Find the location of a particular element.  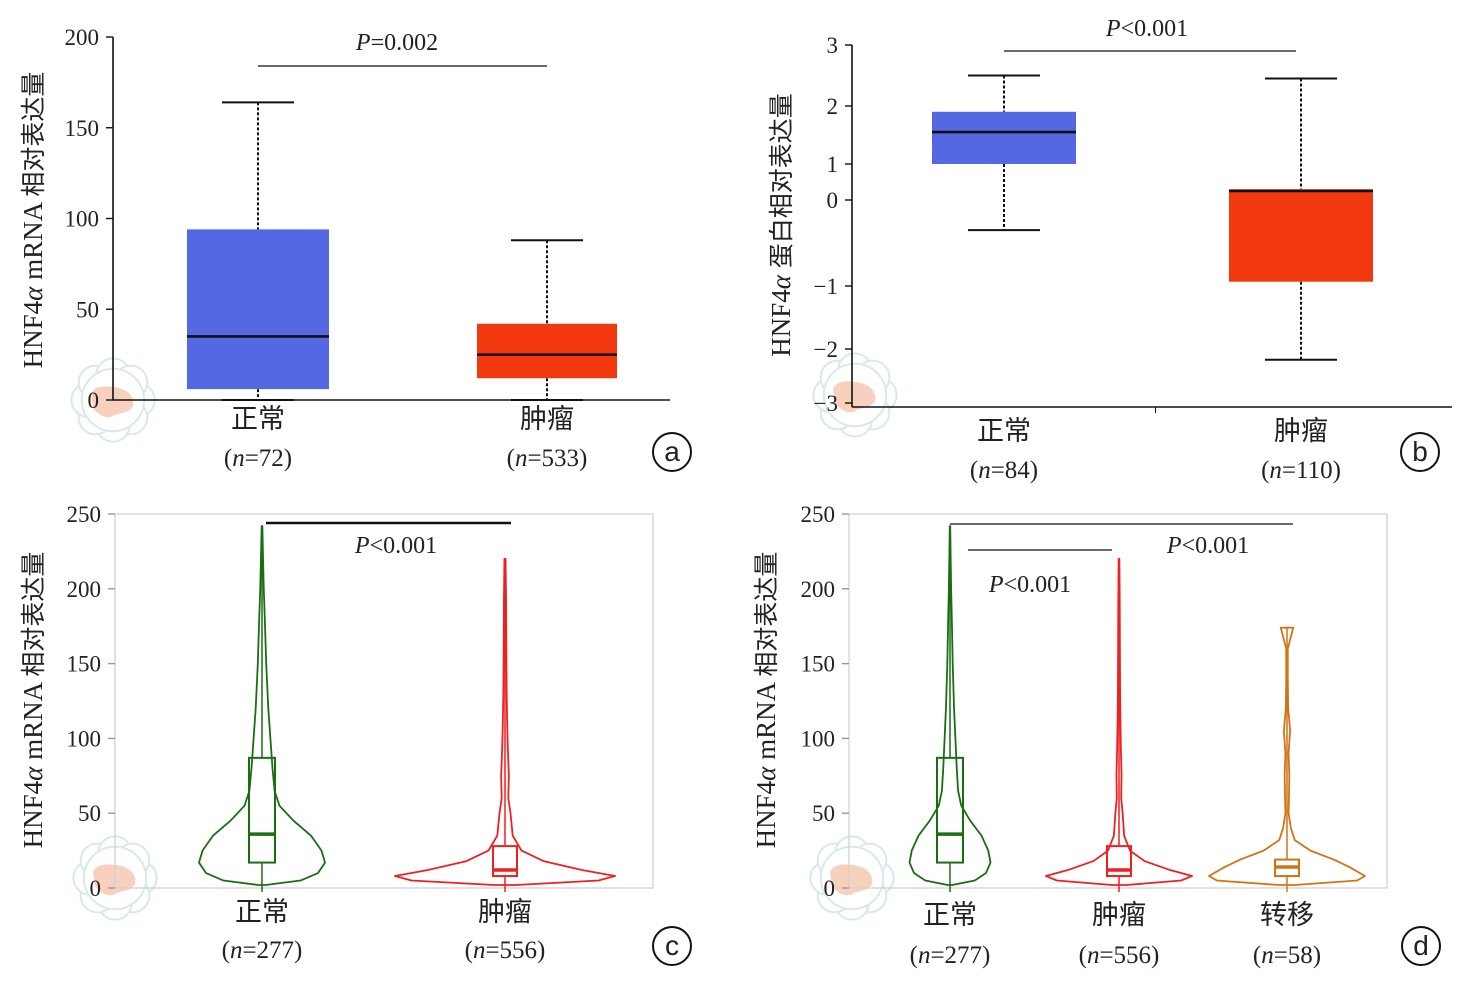

panel-letter: a is located at coordinates (672, 451).